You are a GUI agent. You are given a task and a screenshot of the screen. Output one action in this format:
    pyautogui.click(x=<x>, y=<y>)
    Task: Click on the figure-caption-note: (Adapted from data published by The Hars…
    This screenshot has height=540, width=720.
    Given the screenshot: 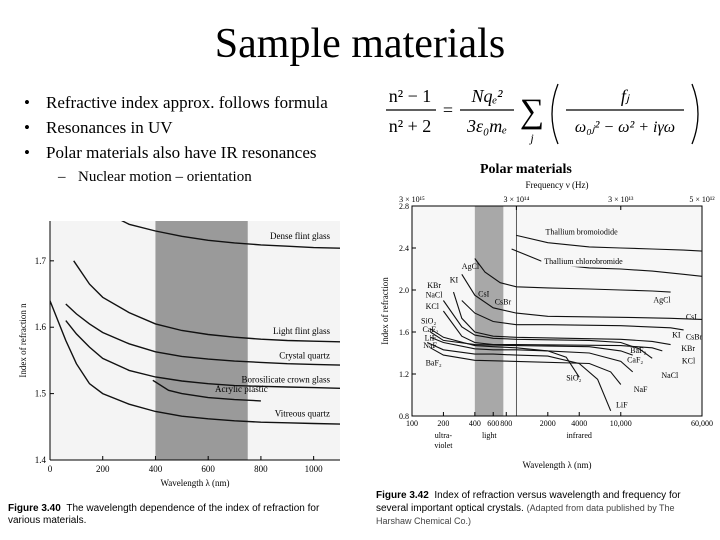 What is the action you would take?
    pyautogui.click(x=525, y=514)
    